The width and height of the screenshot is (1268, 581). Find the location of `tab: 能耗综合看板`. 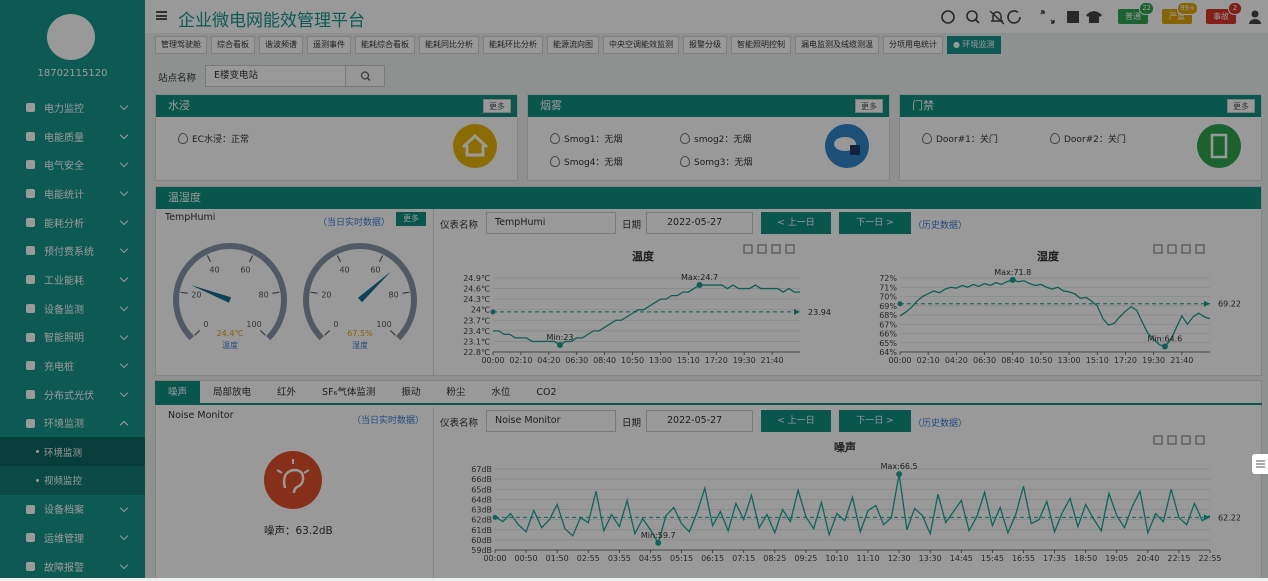

tab: 能耗综合看板 is located at coordinates (385, 45).